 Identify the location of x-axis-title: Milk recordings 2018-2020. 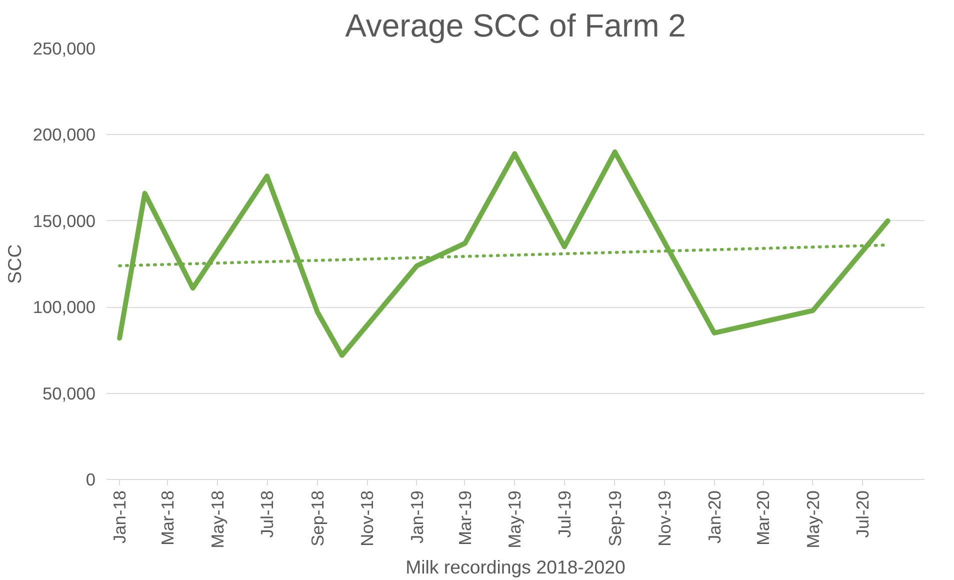
(516, 567).